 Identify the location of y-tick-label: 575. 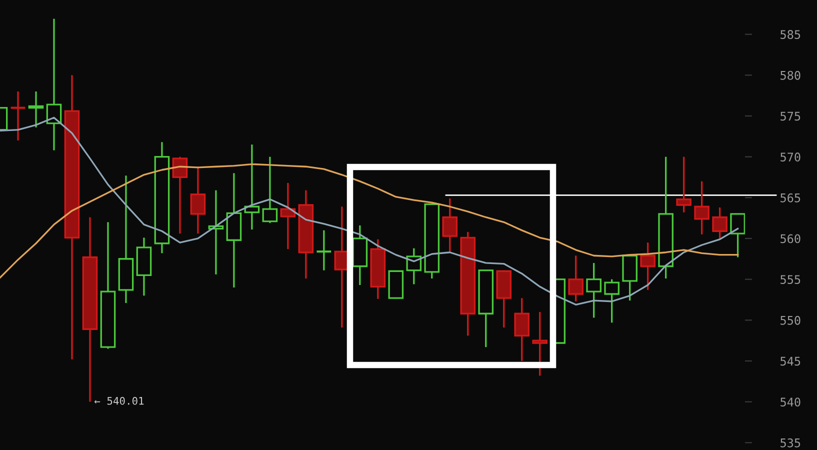
(790, 116).